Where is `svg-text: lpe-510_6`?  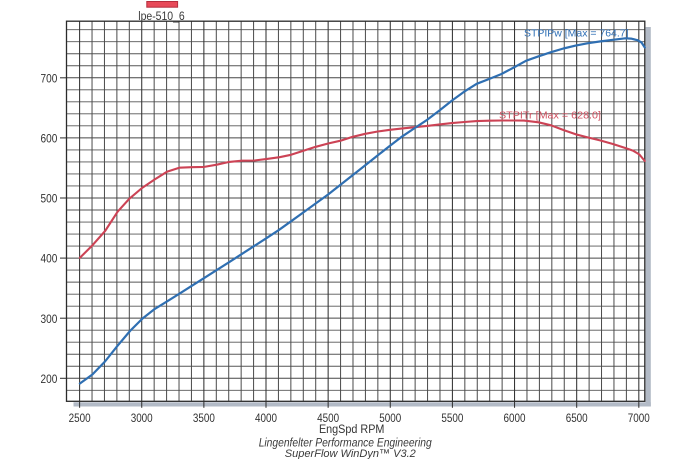
svg-text: lpe-510_6 is located at coordinates (161, 17).